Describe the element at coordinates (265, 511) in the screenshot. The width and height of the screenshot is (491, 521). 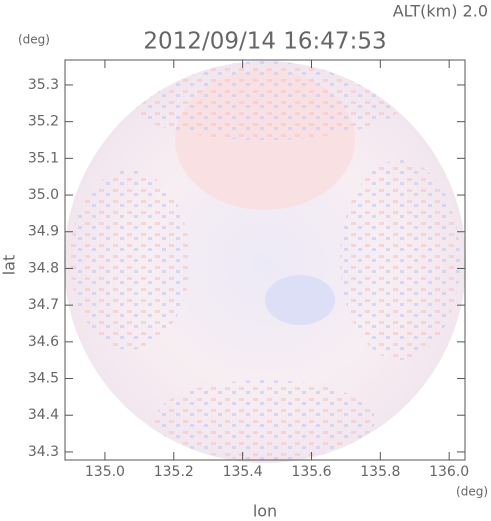
I see `x-axis-label: lon` at that location.